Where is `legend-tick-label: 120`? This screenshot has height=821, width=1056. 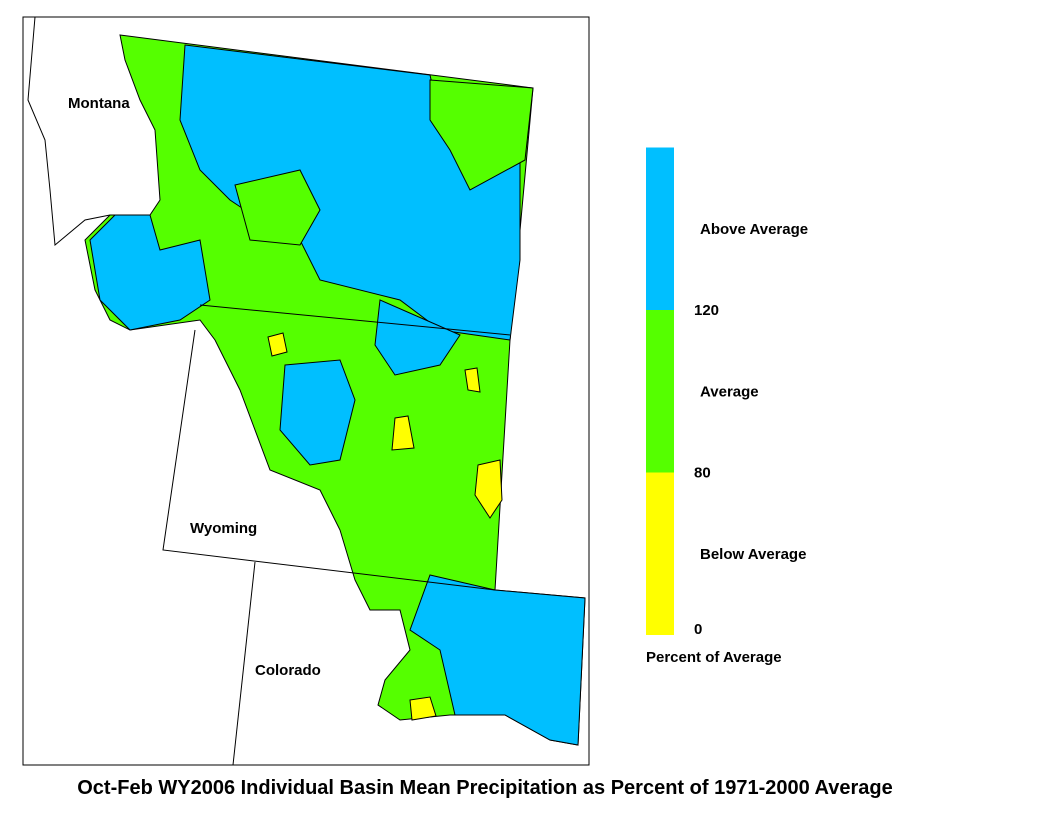
legend-tick-label: 120 is located at coordinates (706, 310).